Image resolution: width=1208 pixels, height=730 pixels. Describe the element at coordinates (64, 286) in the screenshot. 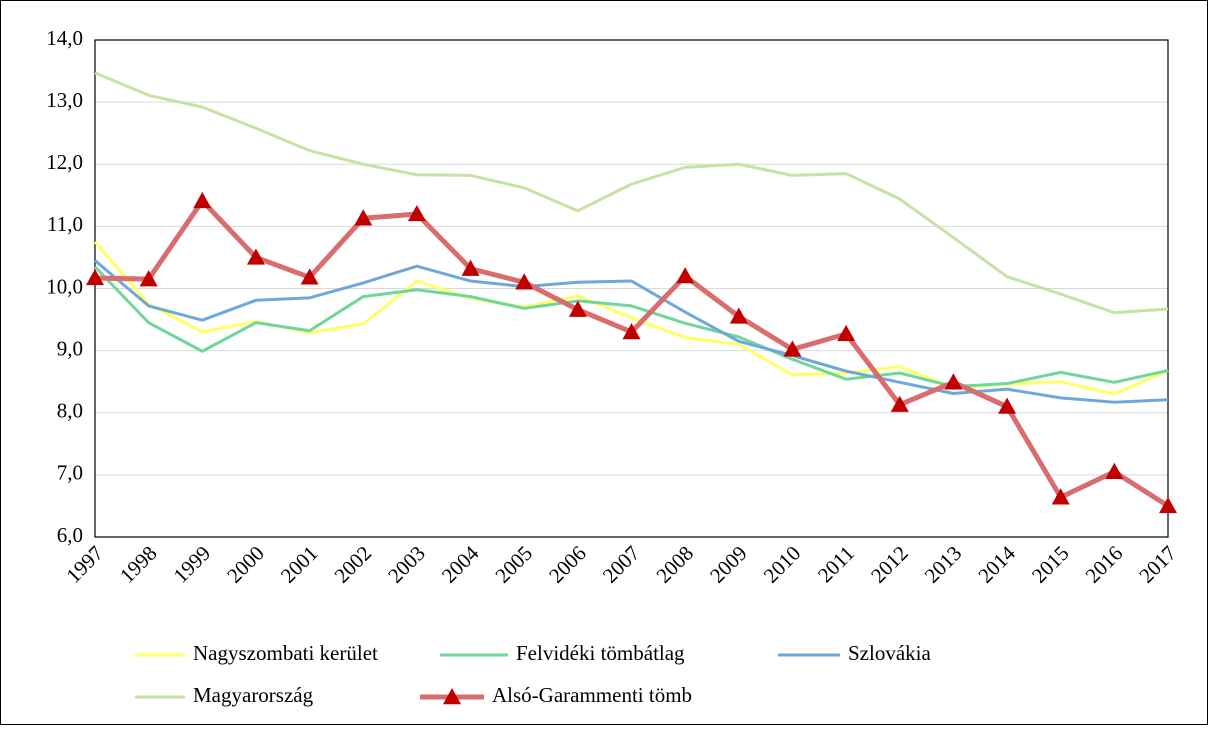

I see `y-tick-label: 10,0` at that location.